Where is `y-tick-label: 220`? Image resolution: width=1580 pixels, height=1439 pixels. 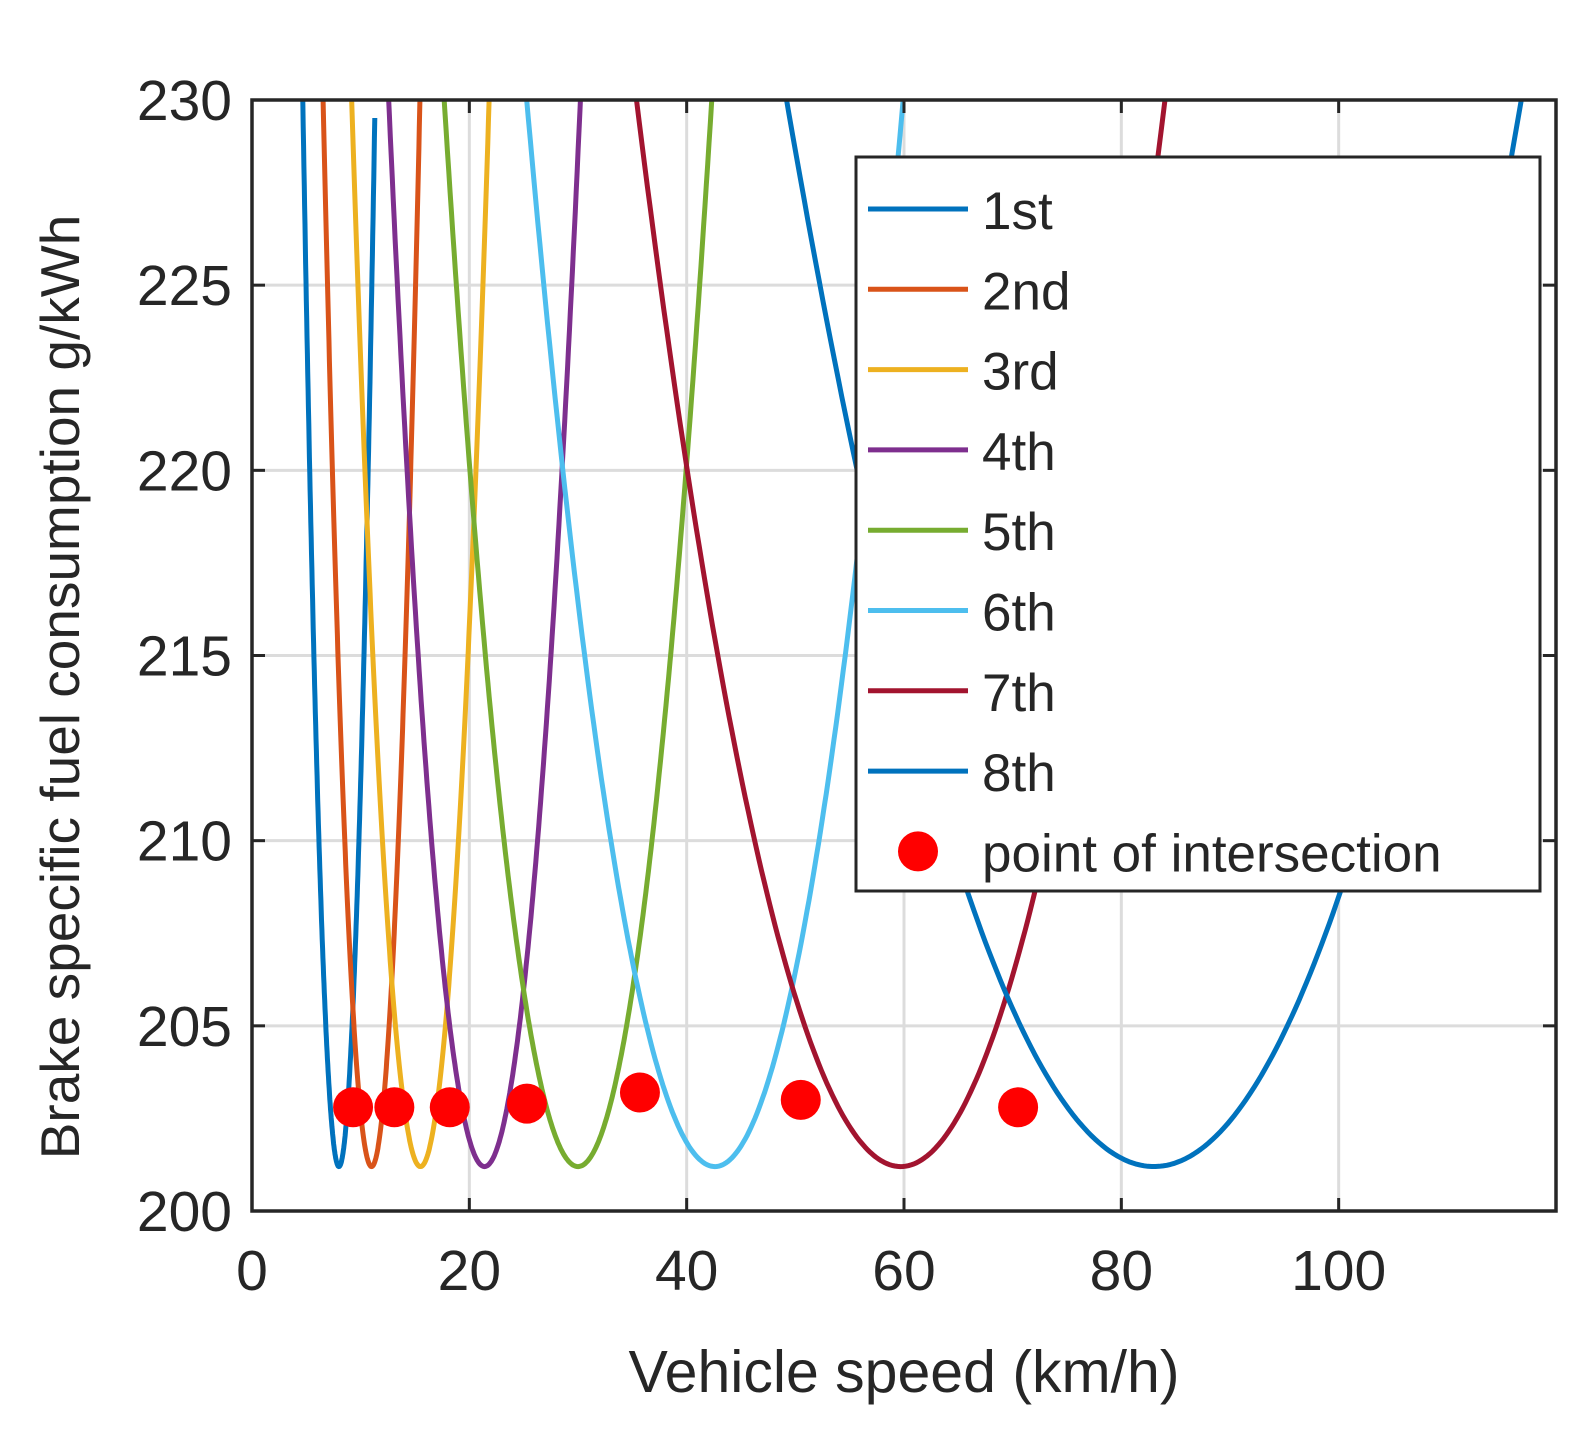 y-tick-label: 220 is located at coordinates (184, 471).